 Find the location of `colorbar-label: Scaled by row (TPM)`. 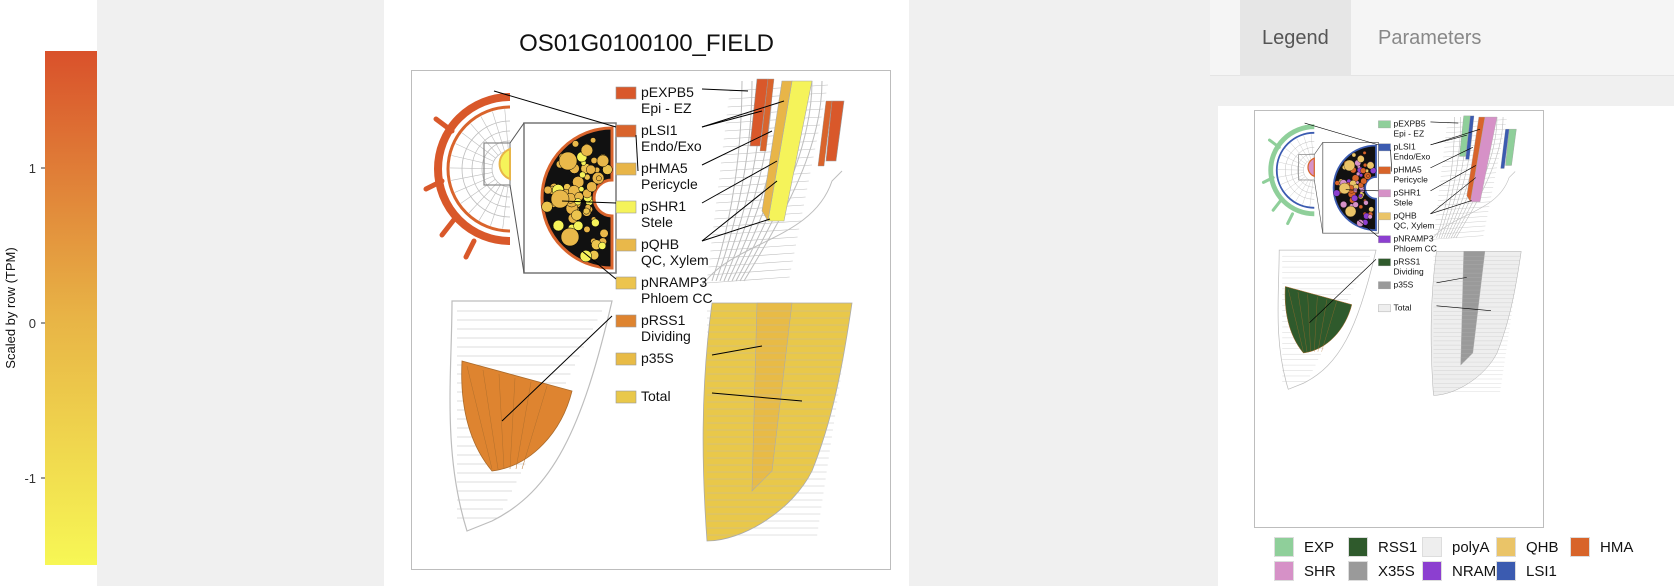

colorbar-label: Scaled by row (TPM) is located at coordinates (10, 307).